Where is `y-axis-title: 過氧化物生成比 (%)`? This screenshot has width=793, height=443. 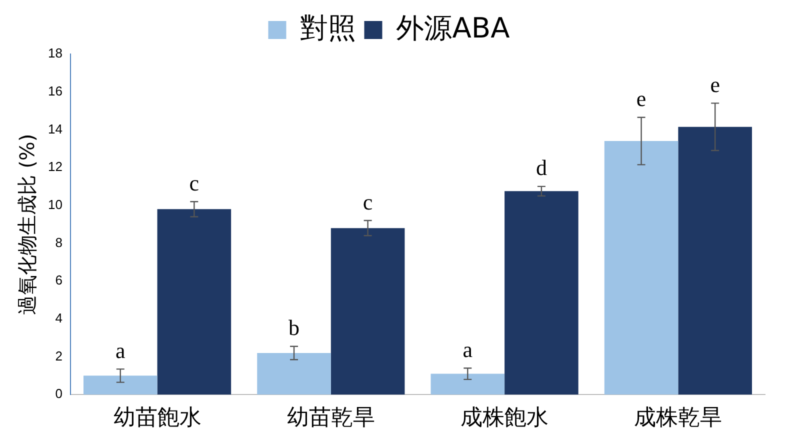
y-axis-title: 過氧化物生成比 (%) is located at coordinates (27, 224).